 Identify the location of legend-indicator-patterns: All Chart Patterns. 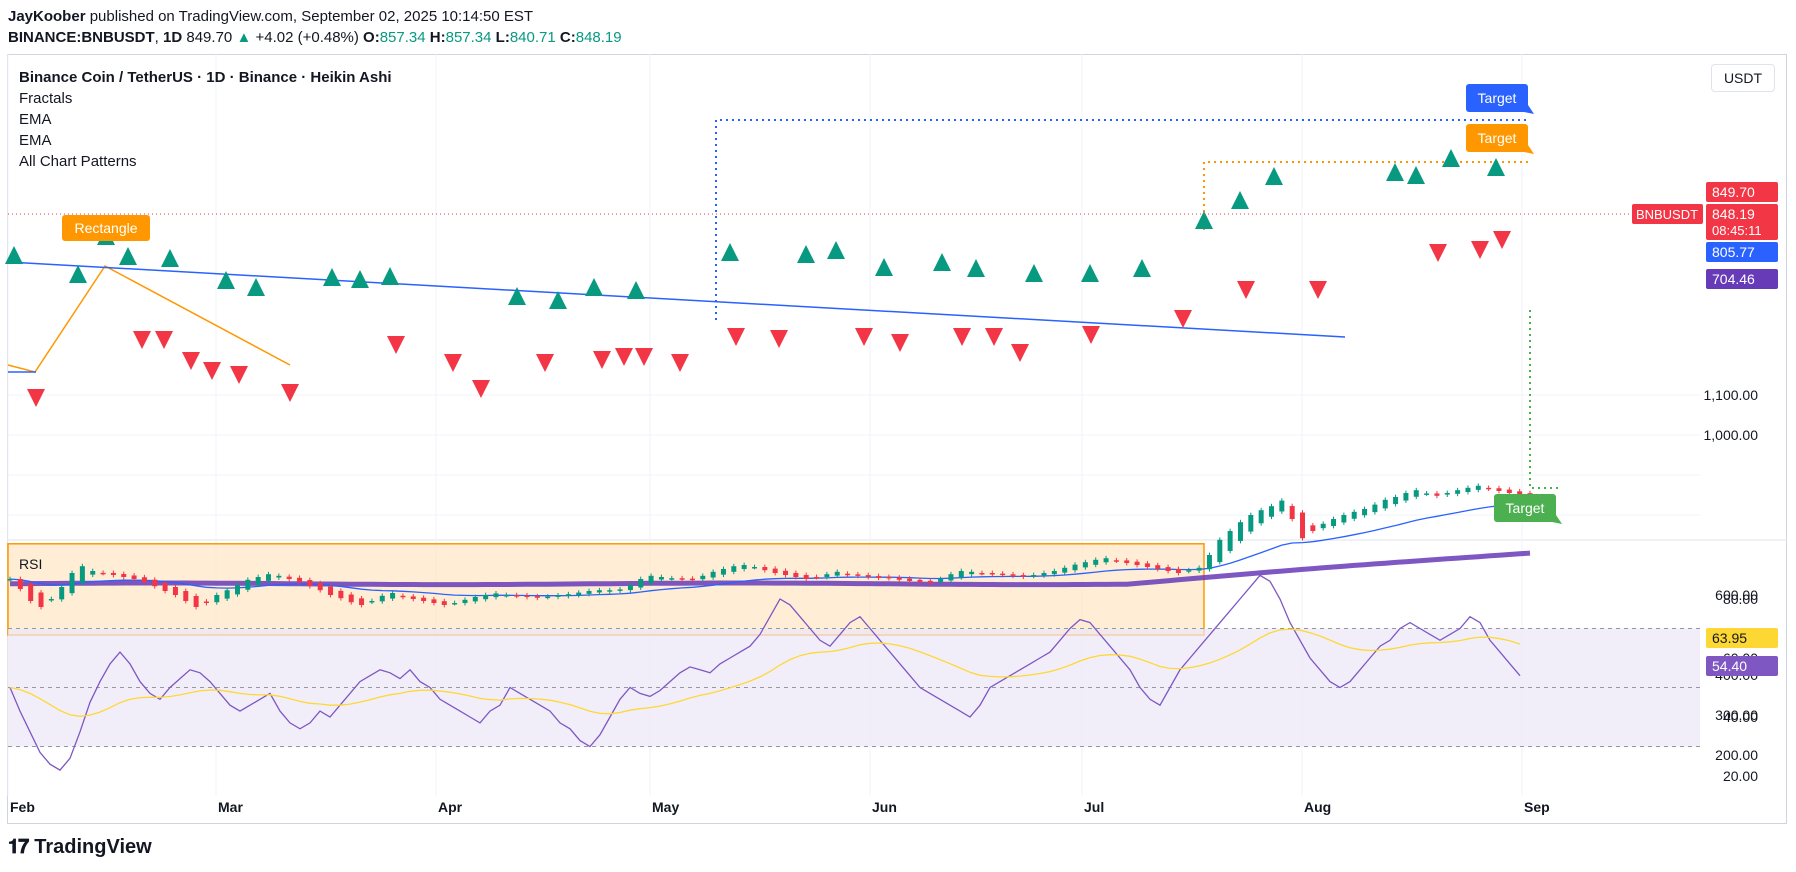
(78, 161).